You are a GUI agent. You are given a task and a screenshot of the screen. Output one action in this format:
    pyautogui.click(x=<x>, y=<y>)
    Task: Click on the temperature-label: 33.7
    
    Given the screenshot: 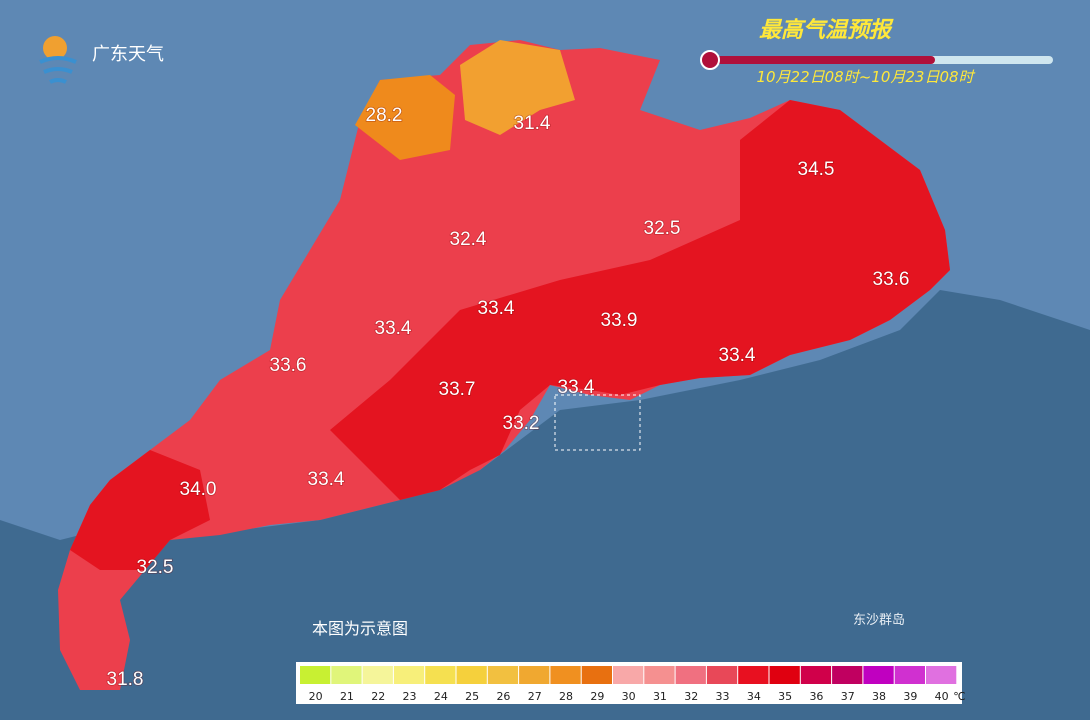 What is the action you would take?
    pyautogui.click(x=457, y=389)
    